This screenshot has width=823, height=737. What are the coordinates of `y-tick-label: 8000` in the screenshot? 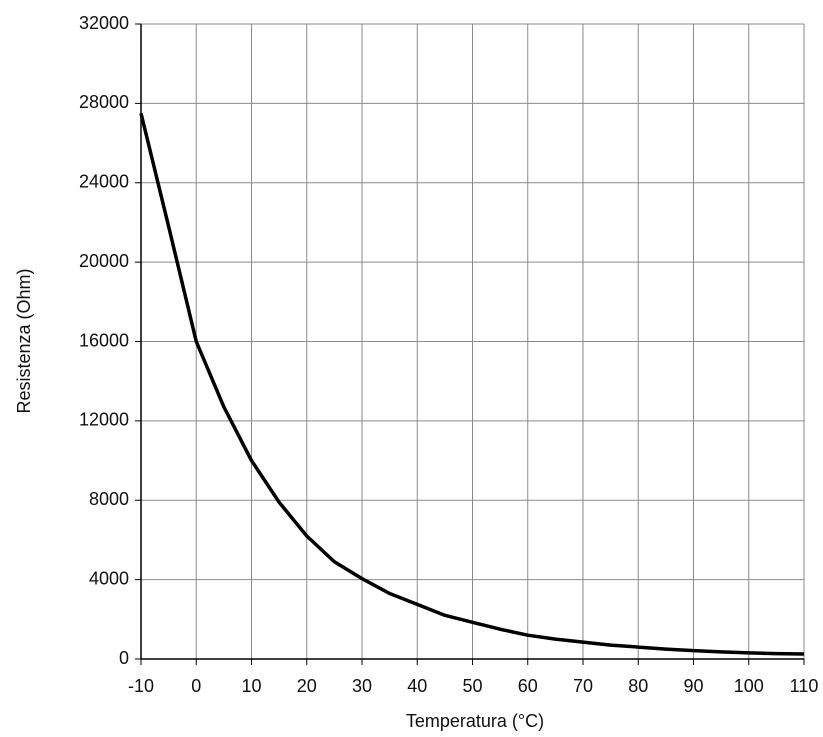 It's located at (109, 499).